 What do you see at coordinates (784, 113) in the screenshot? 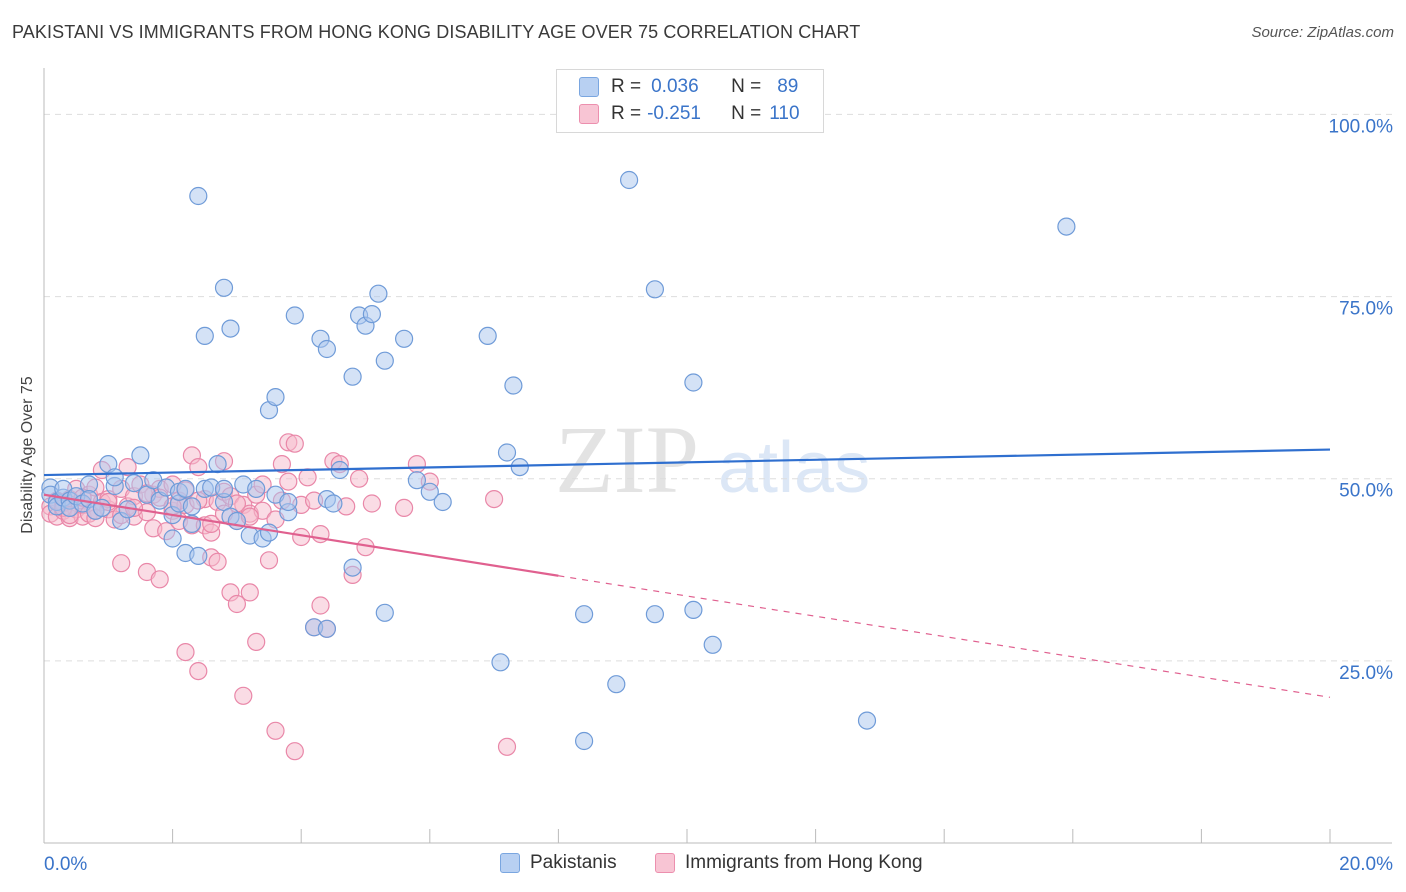
I see `legend-n-value: 110` at bounding box center [784, 113].